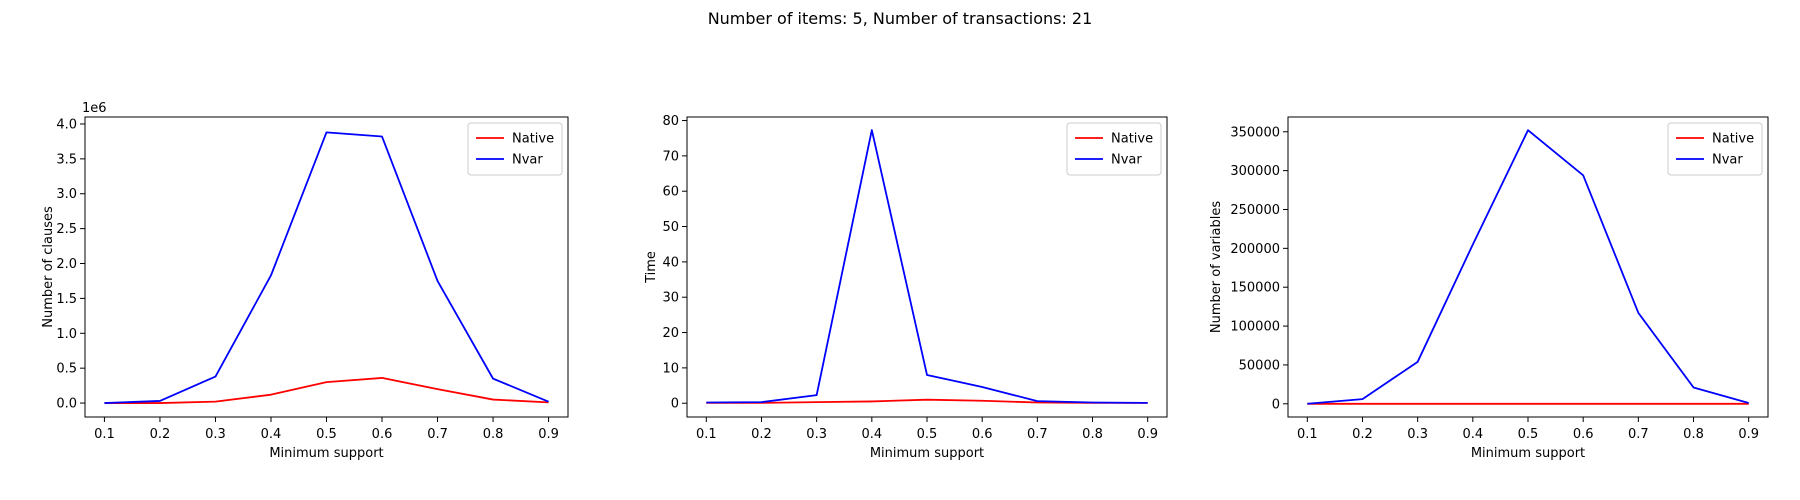  What do you see at coordinates (94, 108) in the screenshot?
I see `y-offset-label: 1e6` at bounding box center [94, 108].